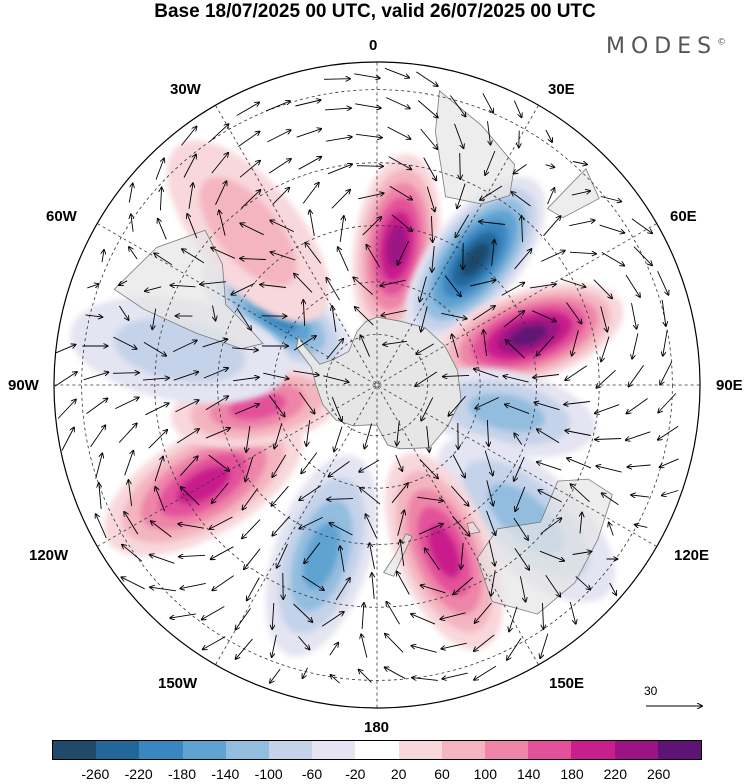 Image resolution: width=750 pixels, height=784 pixels. I want to click on colorbar-tick-label: 100, so click(485, 774).